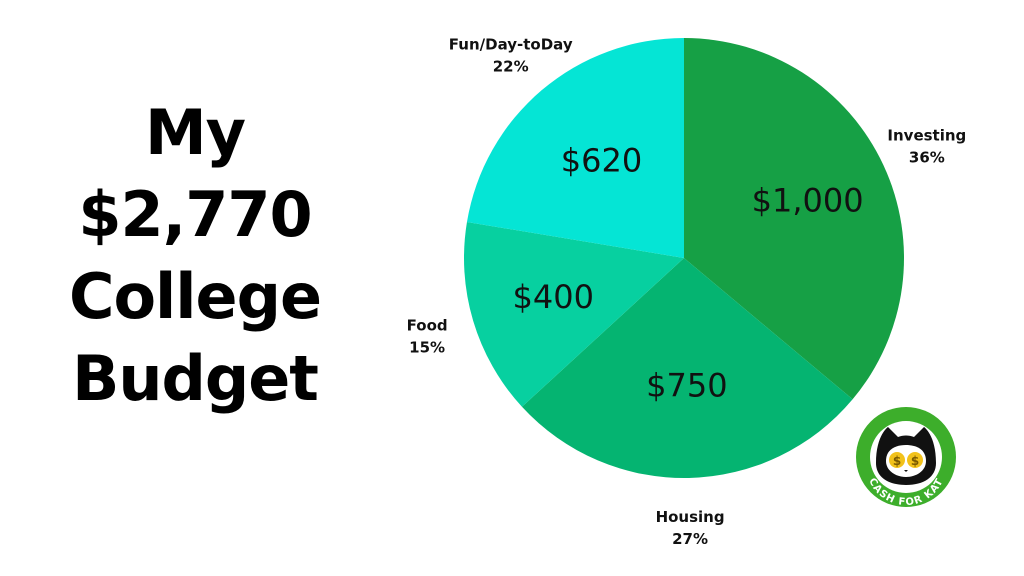 The width and height of the screenshot is (1024, 576). Describe the element at coordinates (927, 158) in the screenshot. I see `pie-category-percent: 36%` at that location.